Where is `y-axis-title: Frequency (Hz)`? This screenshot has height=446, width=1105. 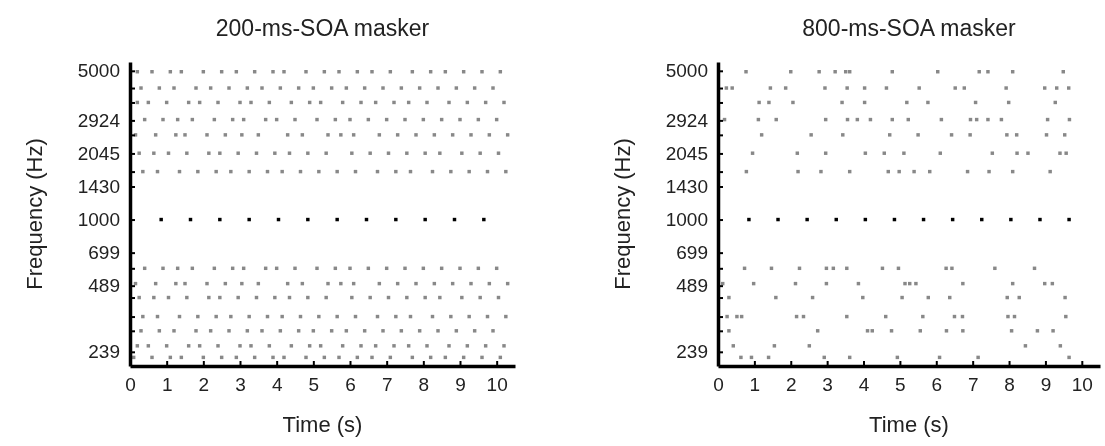
y-axis-title: Frequency (Hz) is located at coordinates (34, 214).